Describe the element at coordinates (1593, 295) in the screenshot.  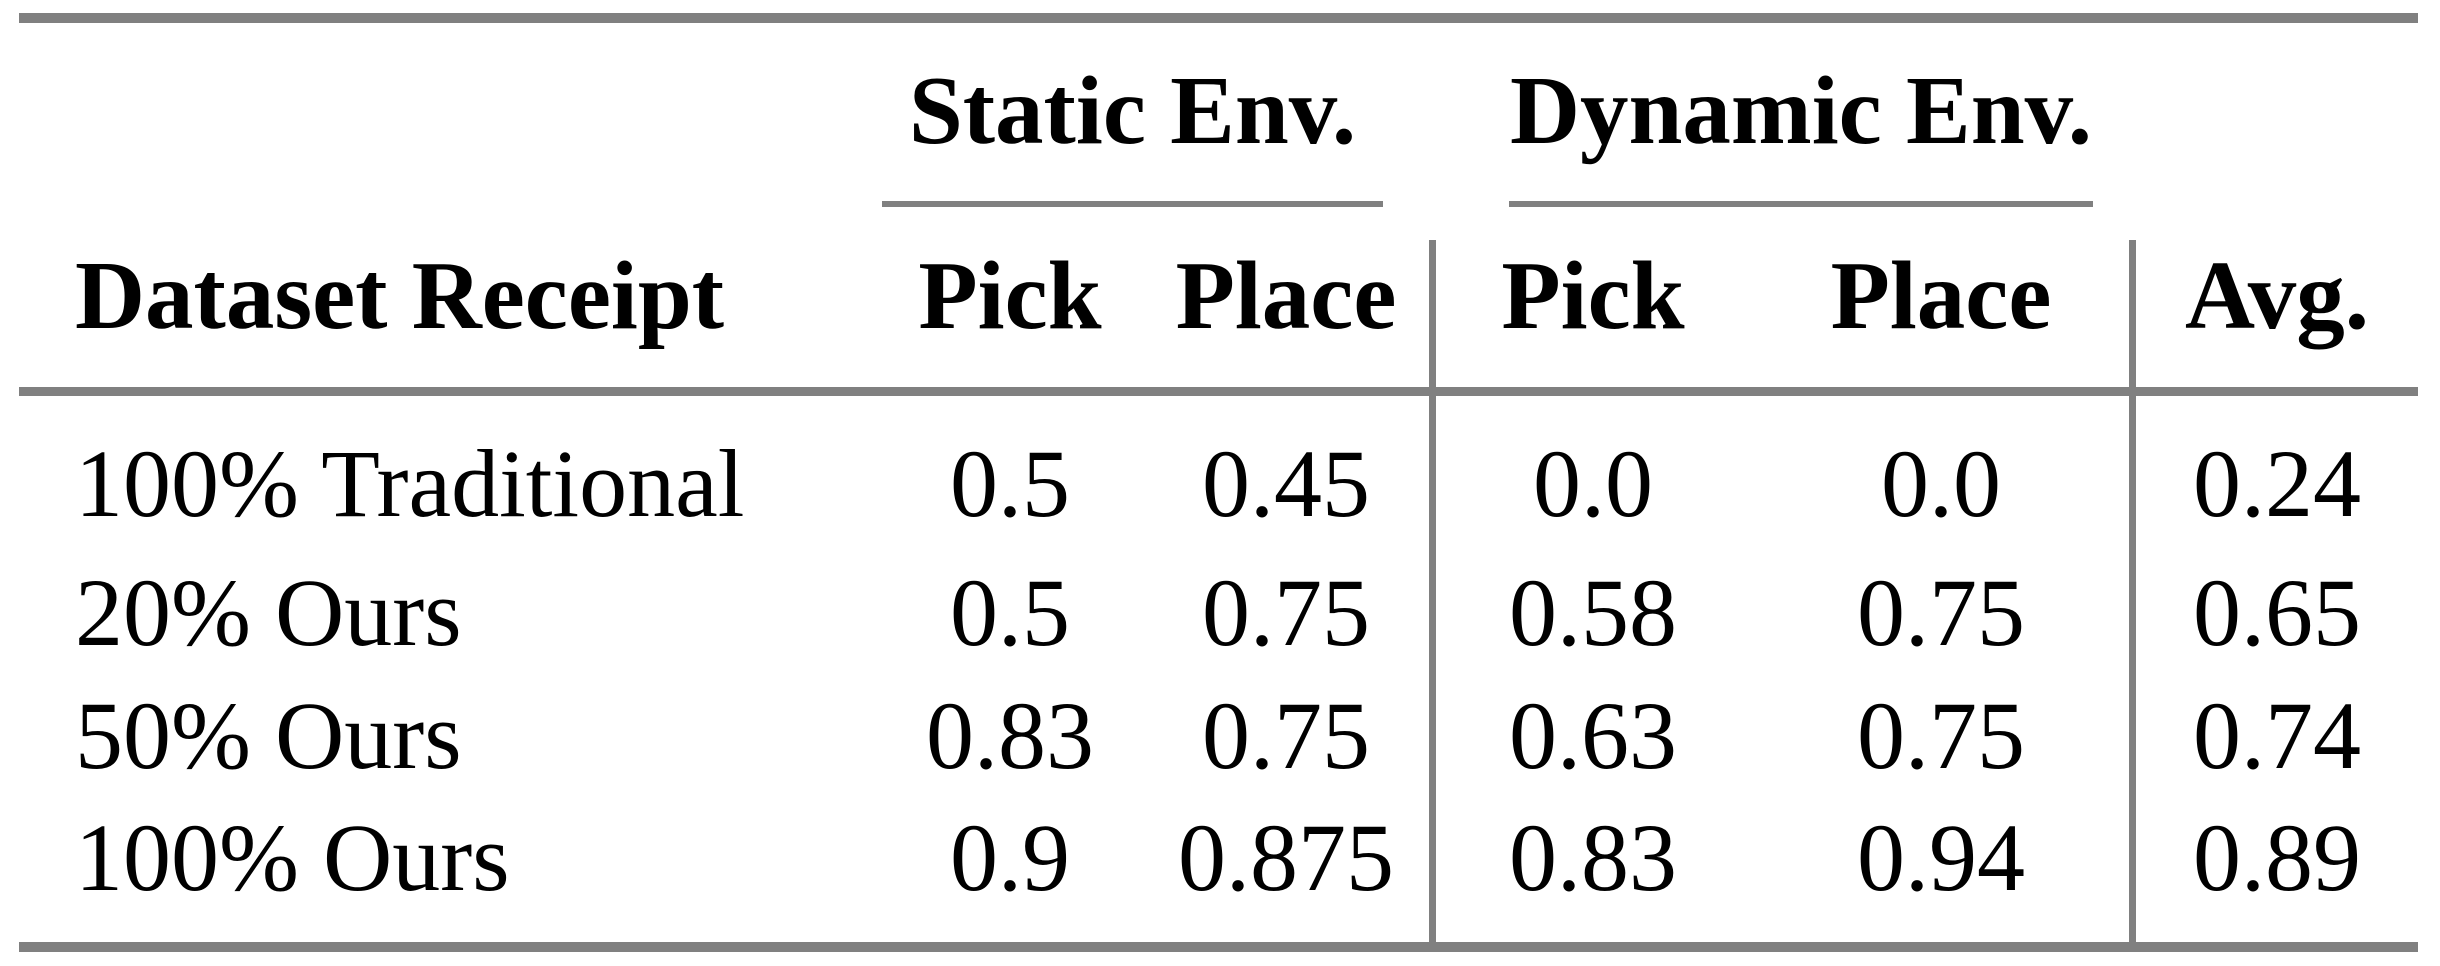
I see `column-header-dynamic-pick: Pick` at that location.